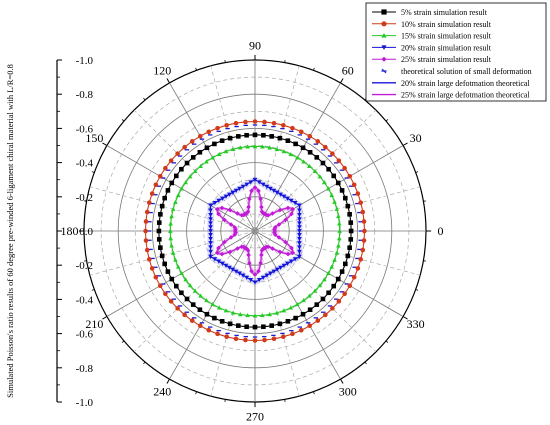 The height and width of the screenshot is (425, 550). What do you see at coordinates (85, 164) in the screenshot?
I see `radial-tick-label: -0.4` at bounding box center [85, 164].